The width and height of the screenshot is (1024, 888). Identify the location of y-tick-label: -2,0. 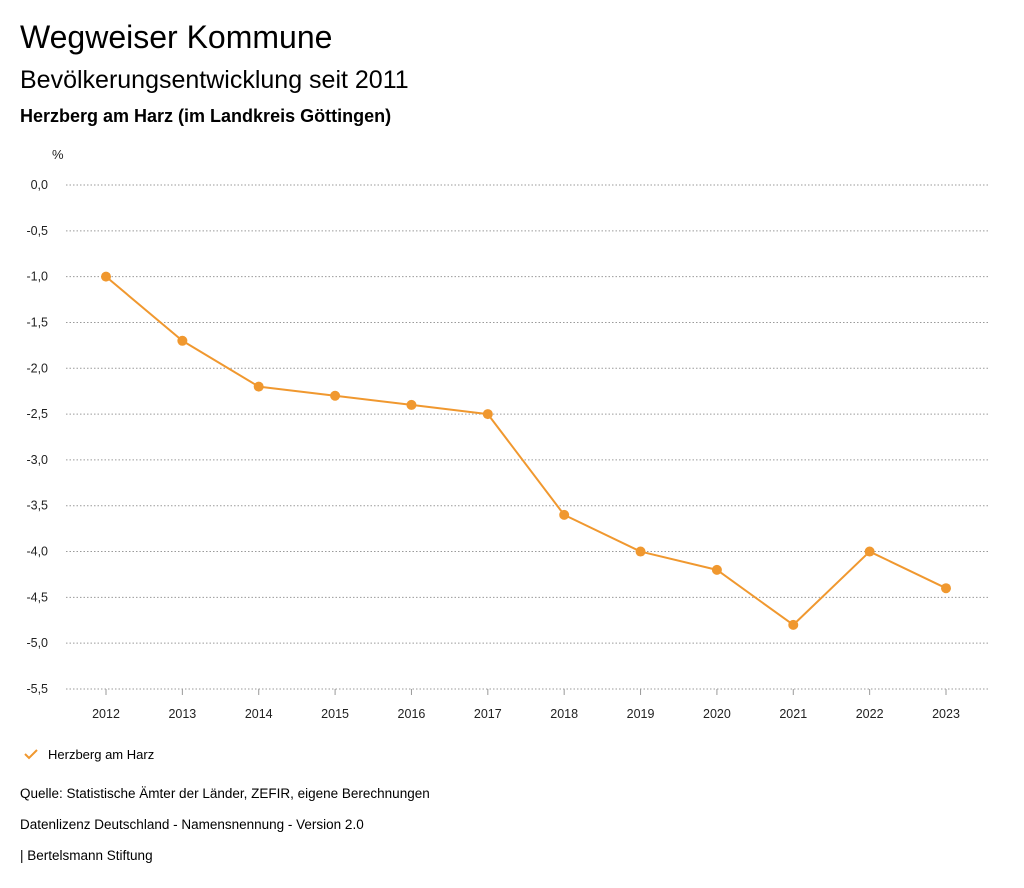
(37, 368).